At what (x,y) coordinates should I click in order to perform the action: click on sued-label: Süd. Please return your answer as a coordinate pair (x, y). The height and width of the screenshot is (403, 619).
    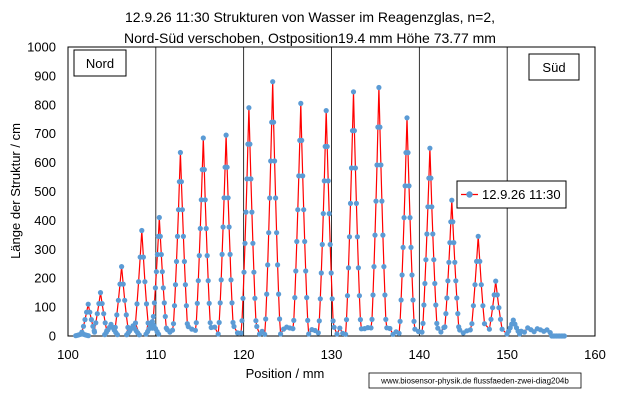
    Looking at the image, I should click on (553, 67).